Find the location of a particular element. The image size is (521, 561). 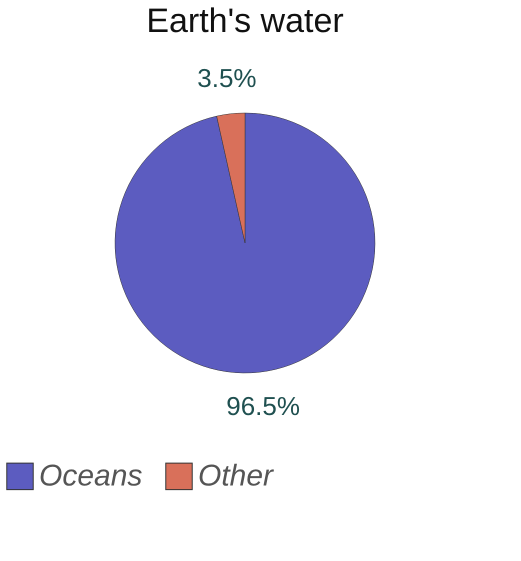

data-label: 3.5% is located at coordinates (227, 77).